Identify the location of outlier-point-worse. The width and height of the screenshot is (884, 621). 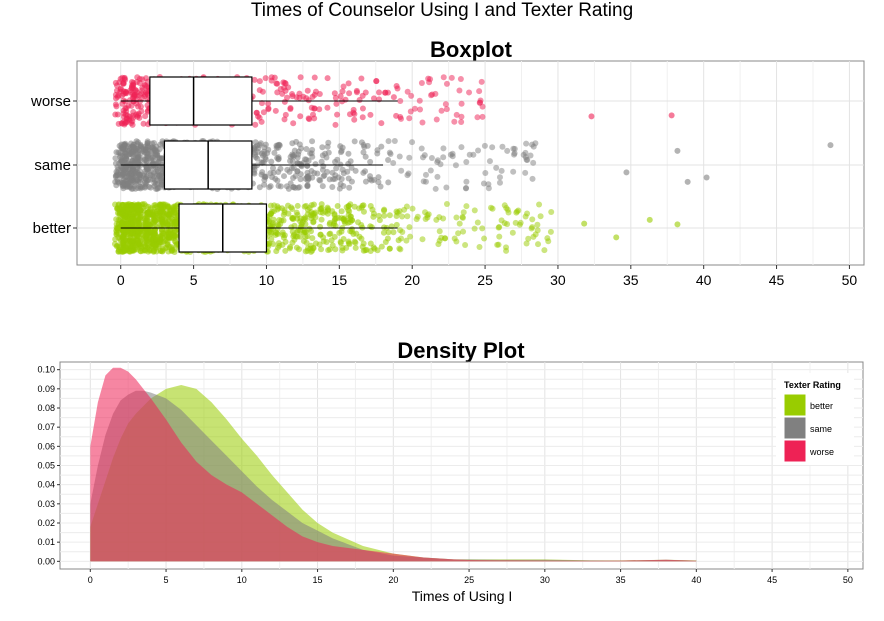
(671, 115).